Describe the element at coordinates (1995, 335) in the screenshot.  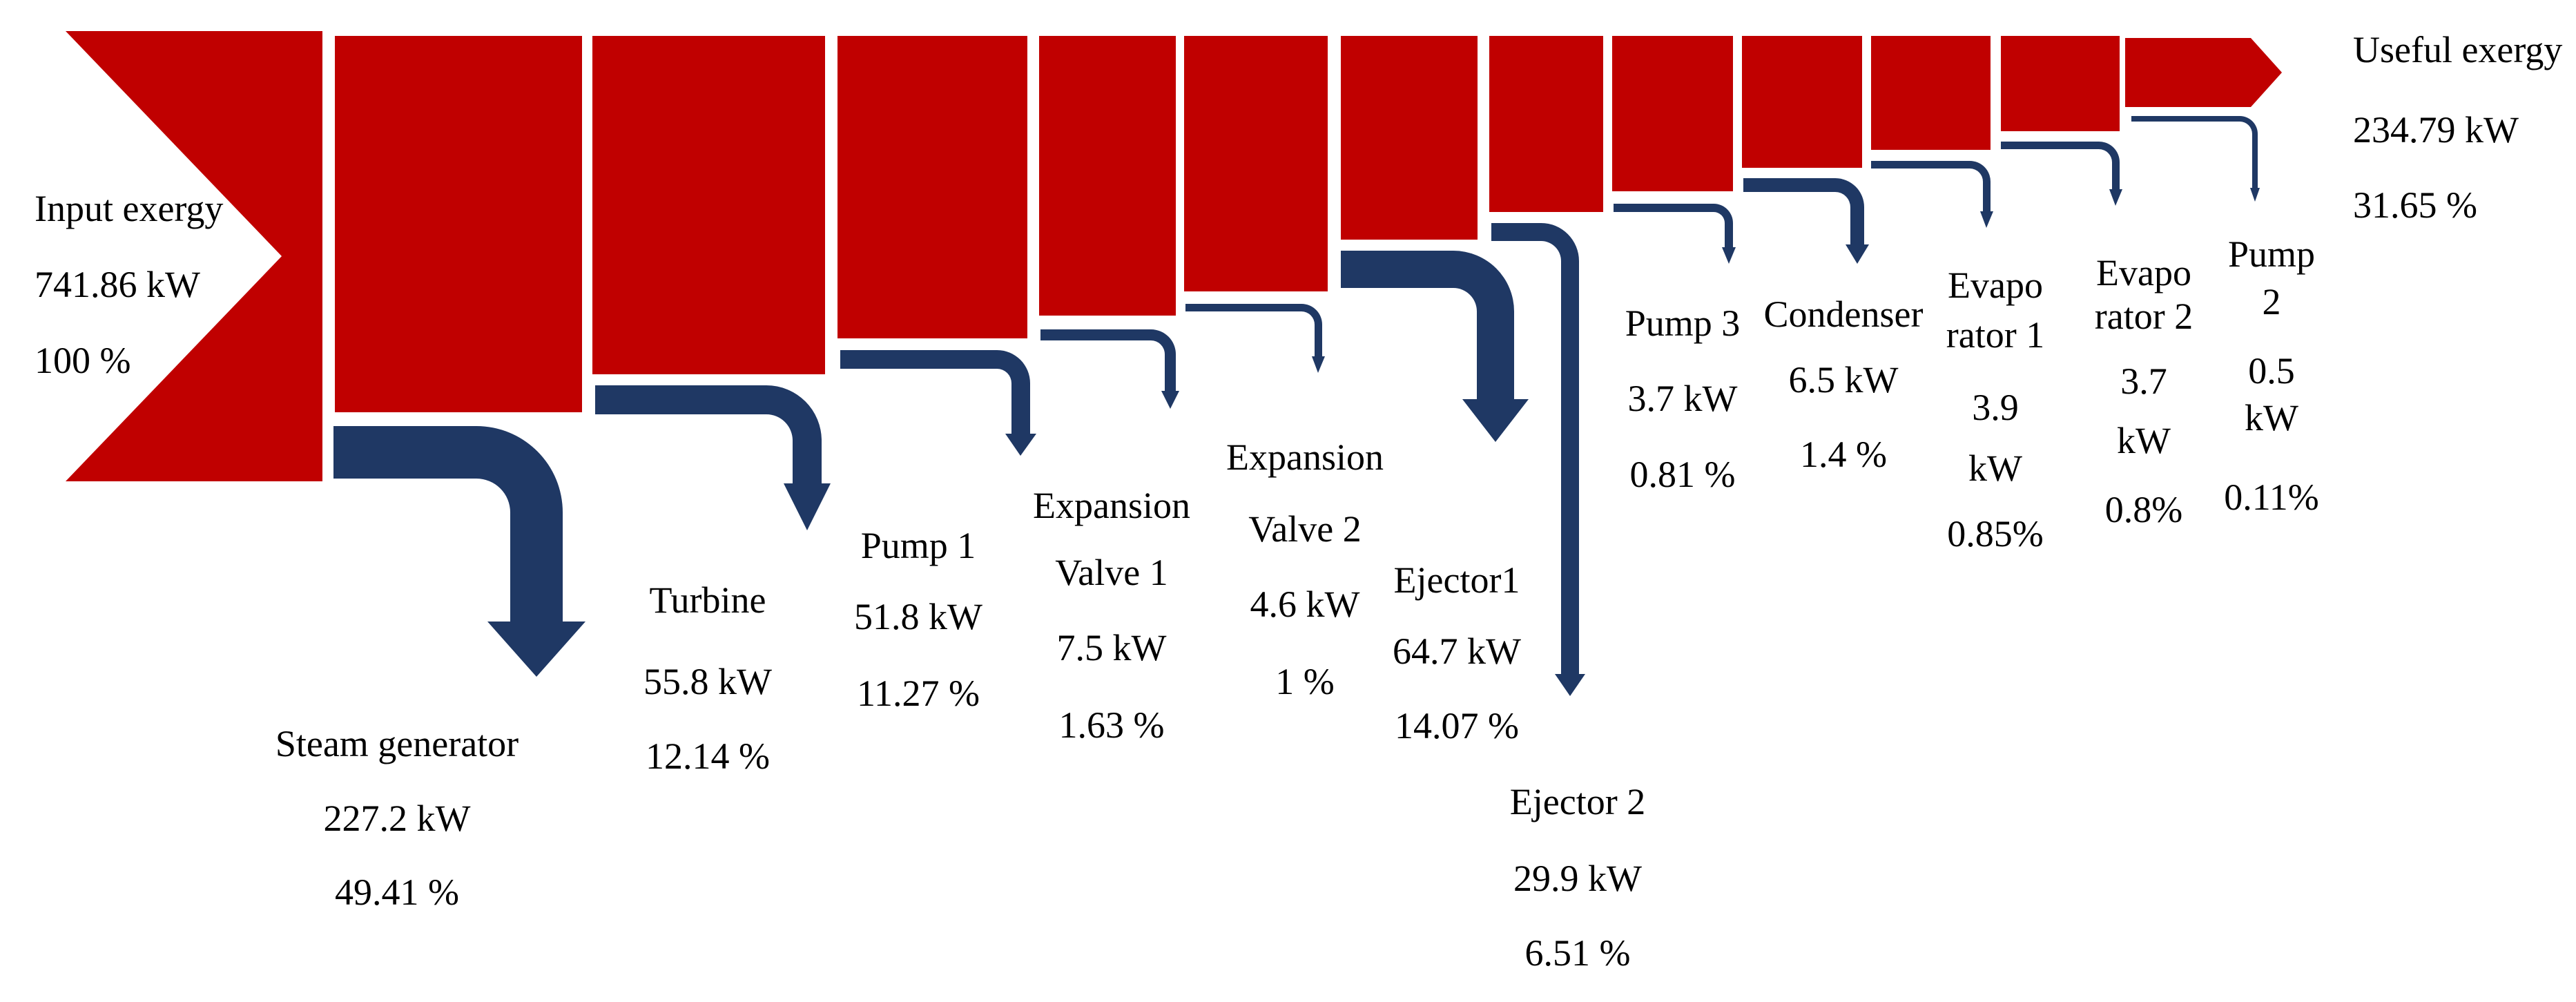
I see `label-evaporator-1-line2: rator 1` at that location.